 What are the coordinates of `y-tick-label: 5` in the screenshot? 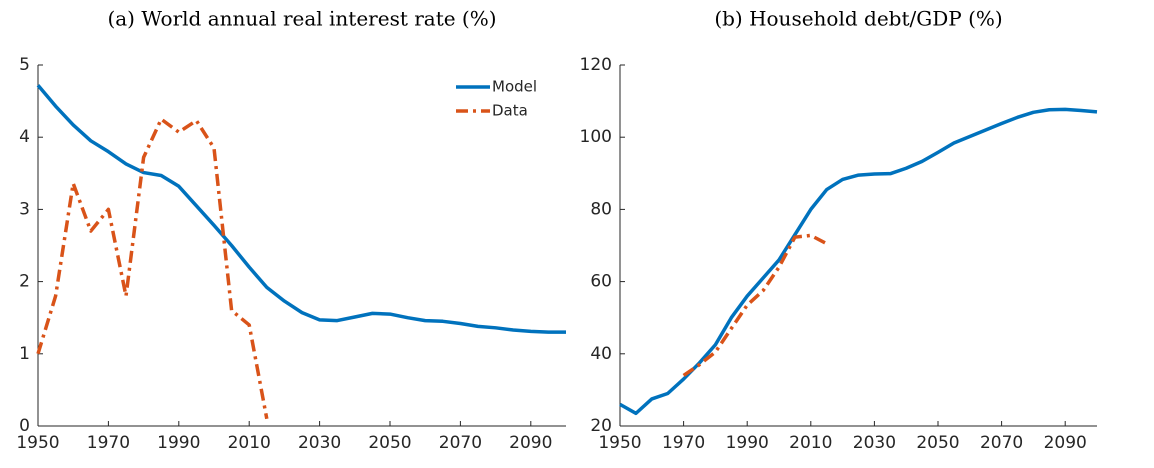 It's located at (24, 65).